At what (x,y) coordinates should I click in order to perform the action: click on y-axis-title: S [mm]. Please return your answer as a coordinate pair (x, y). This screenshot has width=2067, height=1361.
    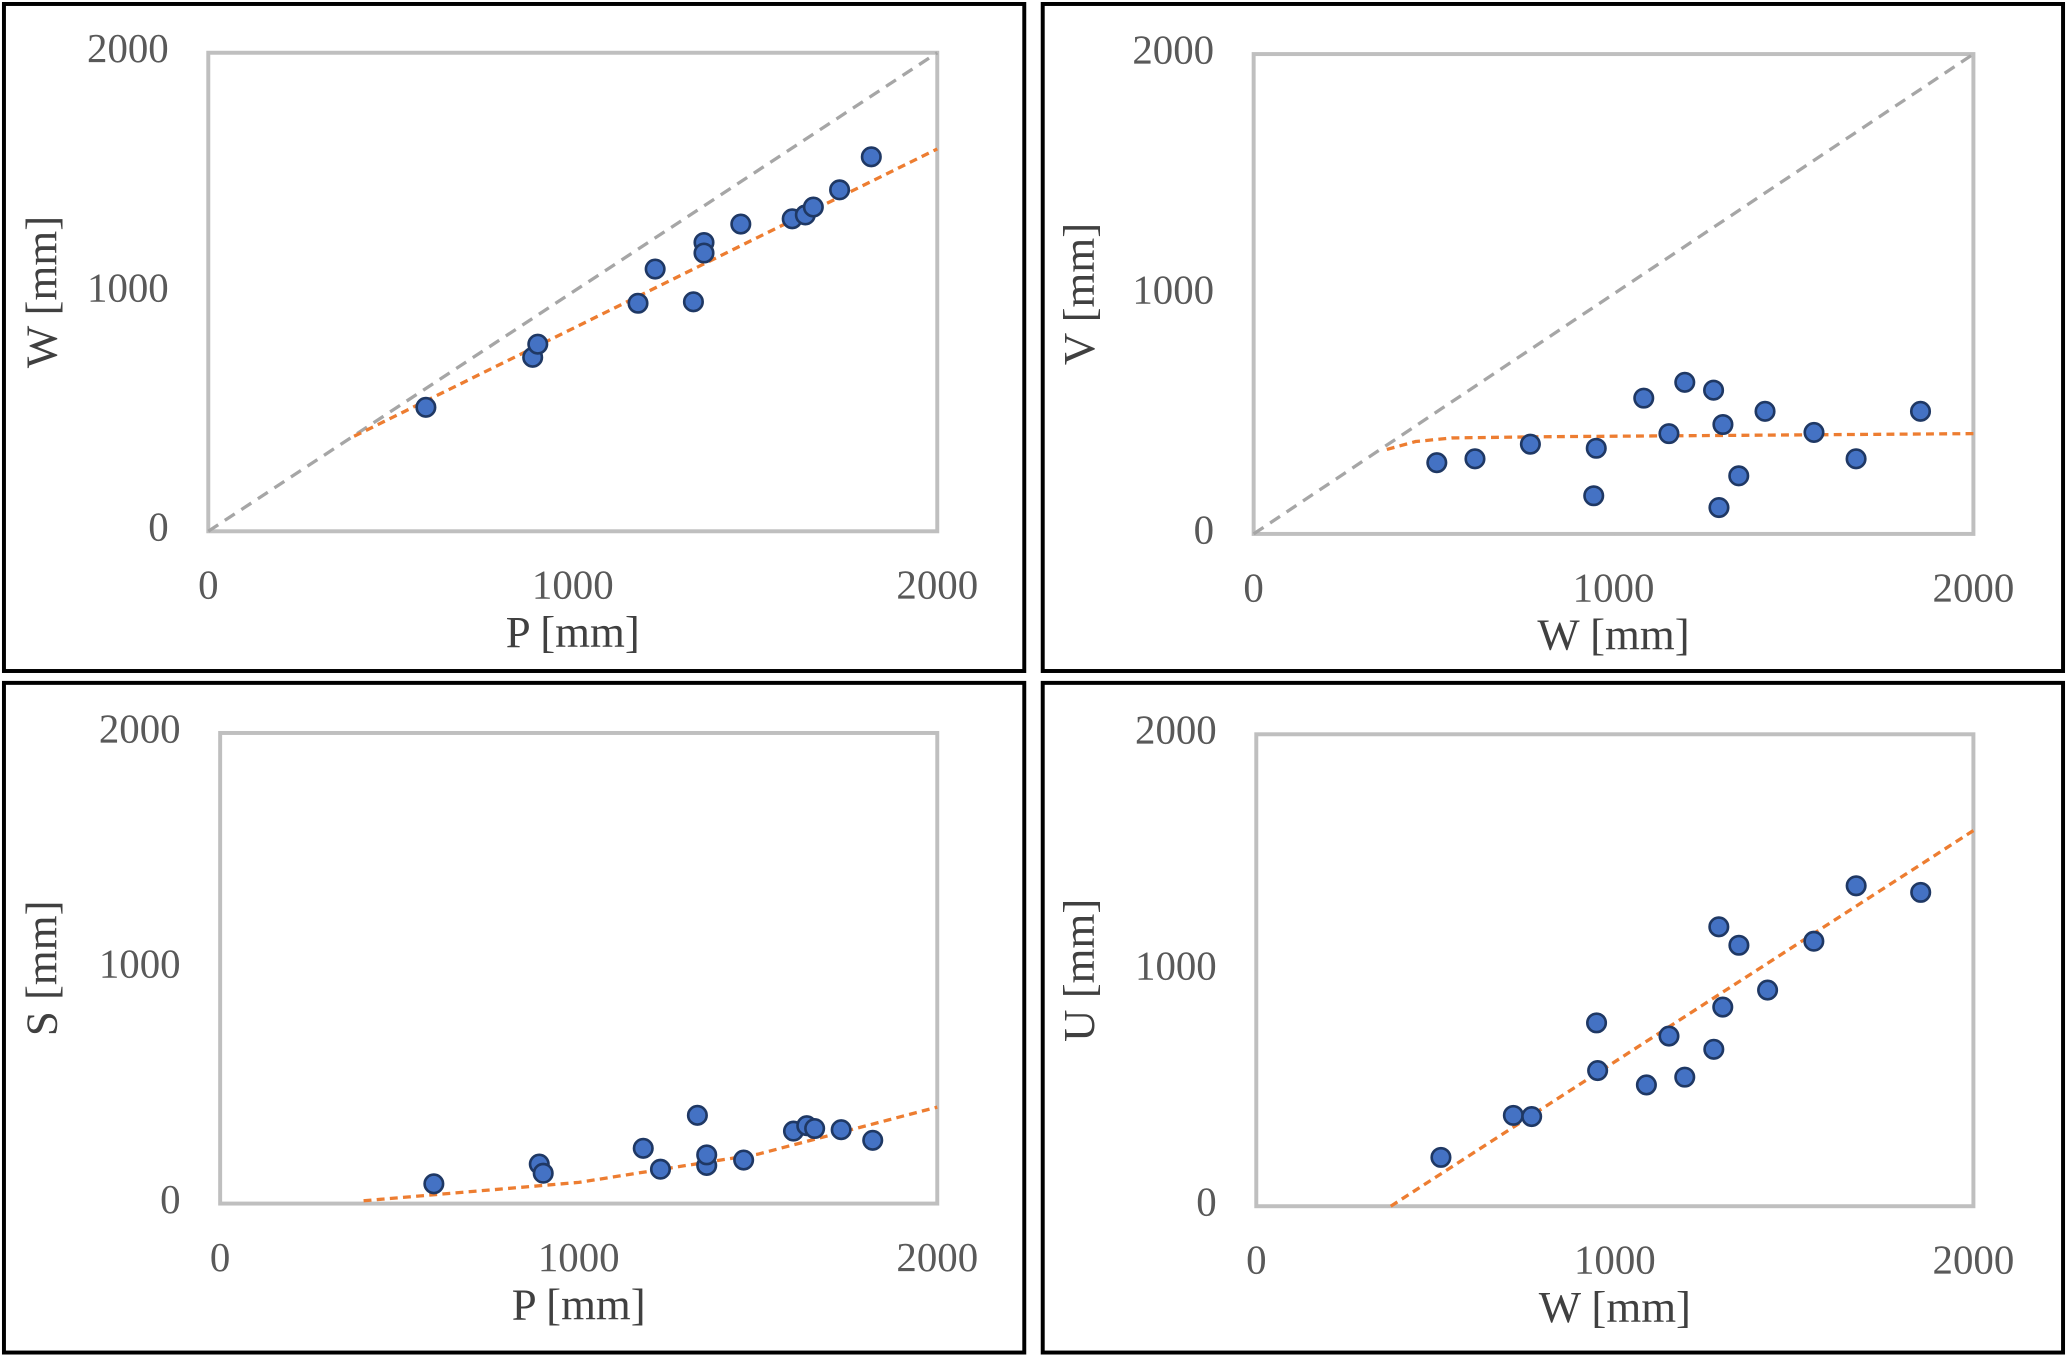
    Looking at the image, I should click on (41, 968).